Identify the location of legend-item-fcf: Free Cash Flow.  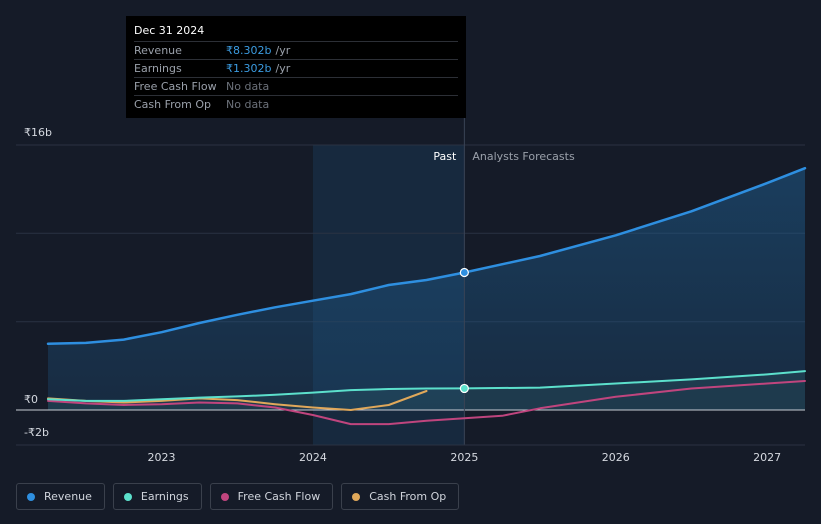
(271, 496).